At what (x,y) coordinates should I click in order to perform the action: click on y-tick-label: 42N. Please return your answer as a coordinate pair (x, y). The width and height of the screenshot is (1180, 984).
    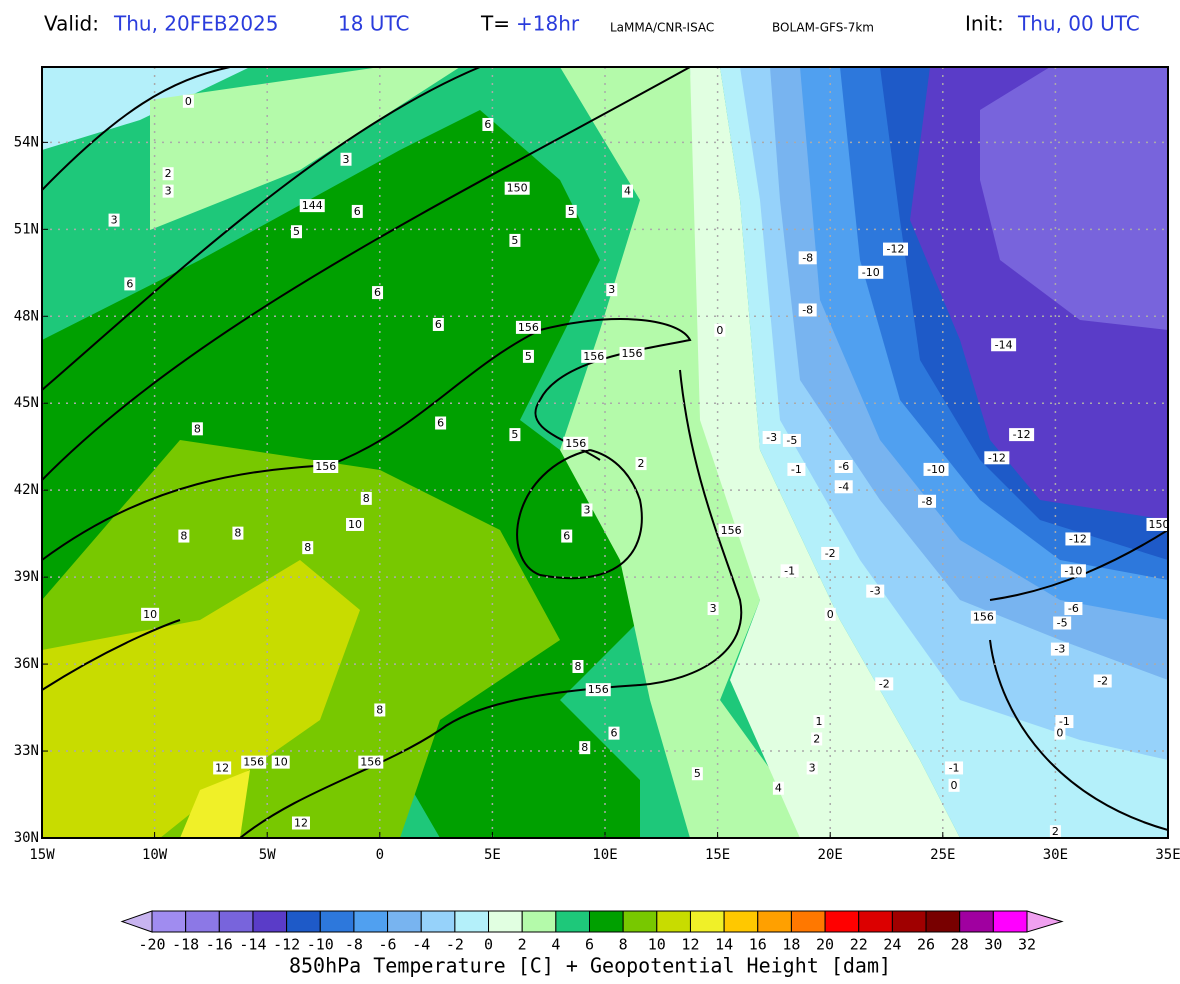
    Looking at the image, I should click on (26, 490).